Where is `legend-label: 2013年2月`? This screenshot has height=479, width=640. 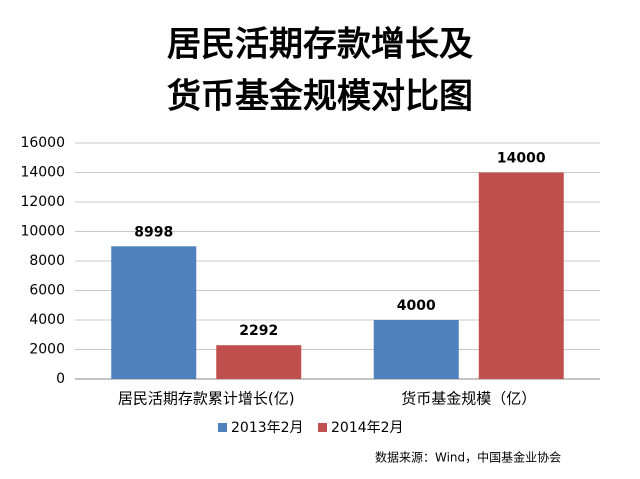 legend-label: 2013年2月 is located at coordinates (267, 428).